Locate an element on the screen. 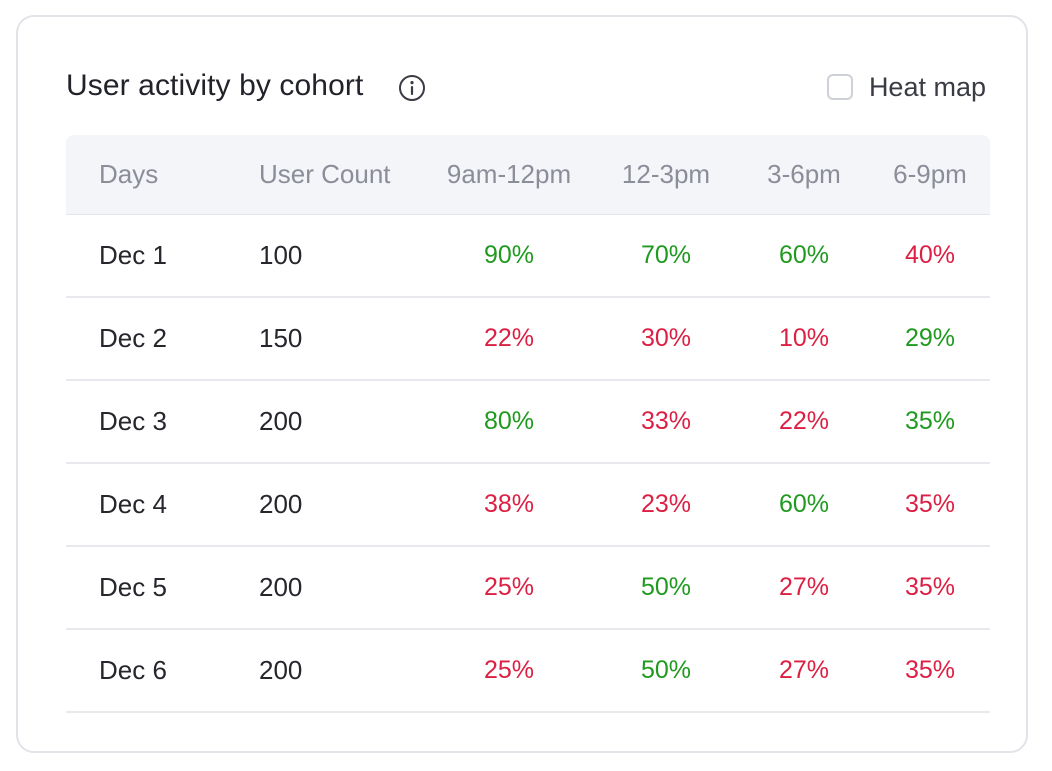 Image resolution: width=1052 pixels, height=771 pixels. cell-pct: 38% is located at coordinates (509, 504).